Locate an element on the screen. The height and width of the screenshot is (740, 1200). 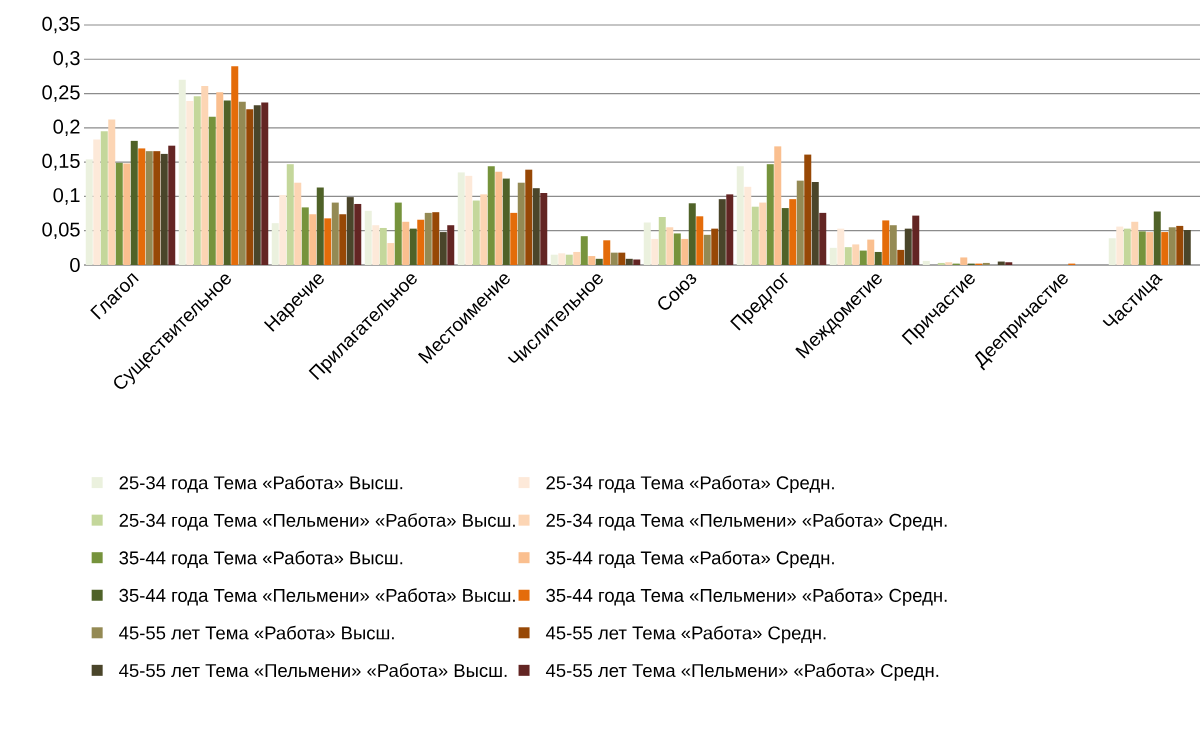
y-tick-label: 0,25 is located at coordinates (61, 93).